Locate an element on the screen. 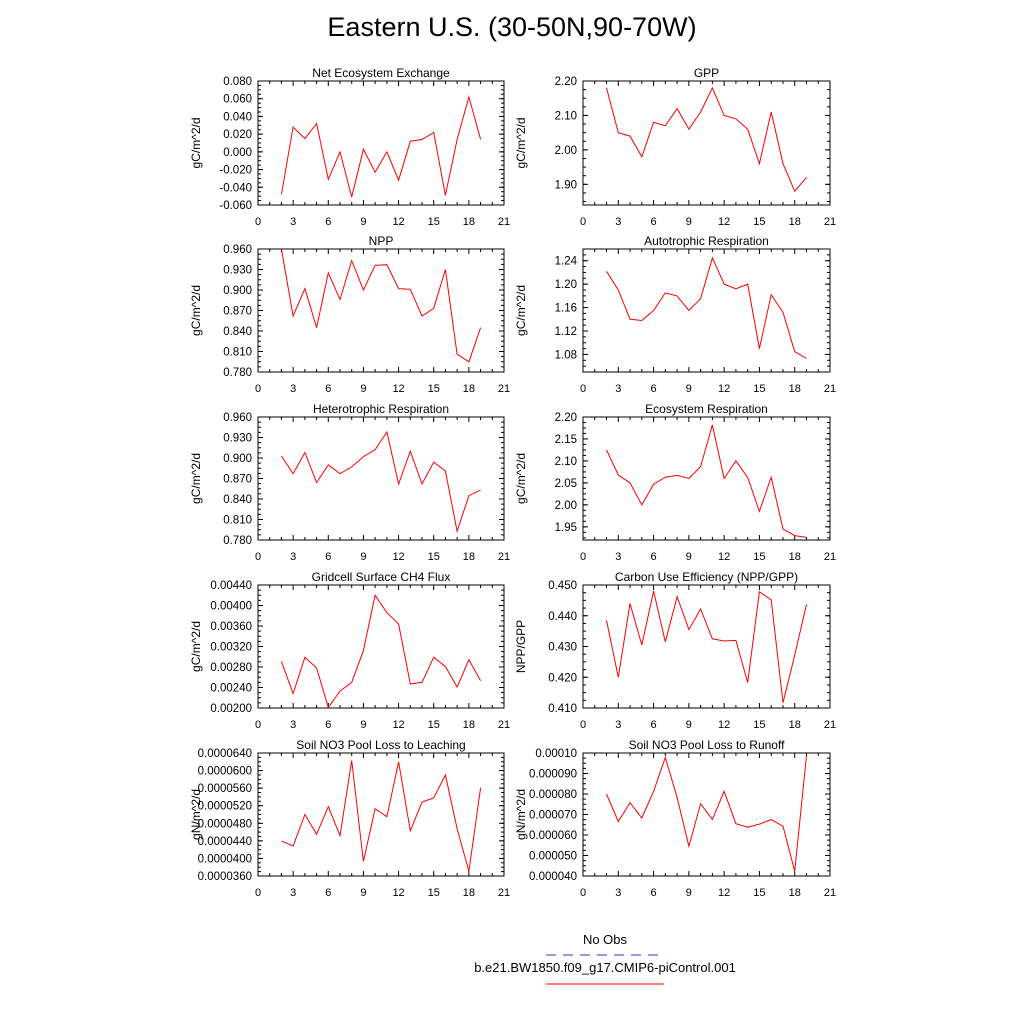  y-tick-label: 0.000080 is located at coordinates (553, 795).